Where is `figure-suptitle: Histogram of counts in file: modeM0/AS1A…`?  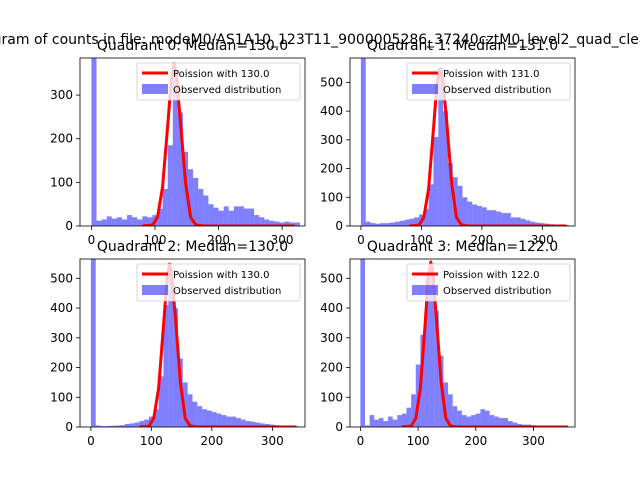 figure-suptitle: Histogram of counts in file: modeM0/AS1A… is located at coordinates (320, 40).